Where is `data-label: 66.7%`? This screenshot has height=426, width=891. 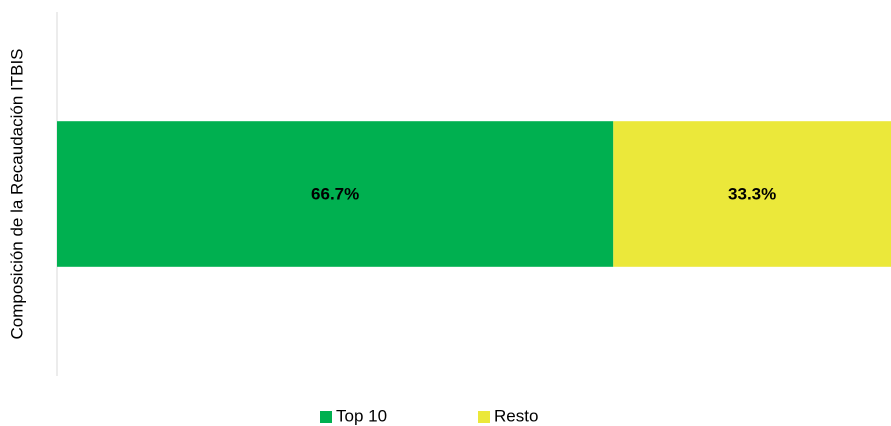 data-label: 66.7% is located at coordinates (335, 193).